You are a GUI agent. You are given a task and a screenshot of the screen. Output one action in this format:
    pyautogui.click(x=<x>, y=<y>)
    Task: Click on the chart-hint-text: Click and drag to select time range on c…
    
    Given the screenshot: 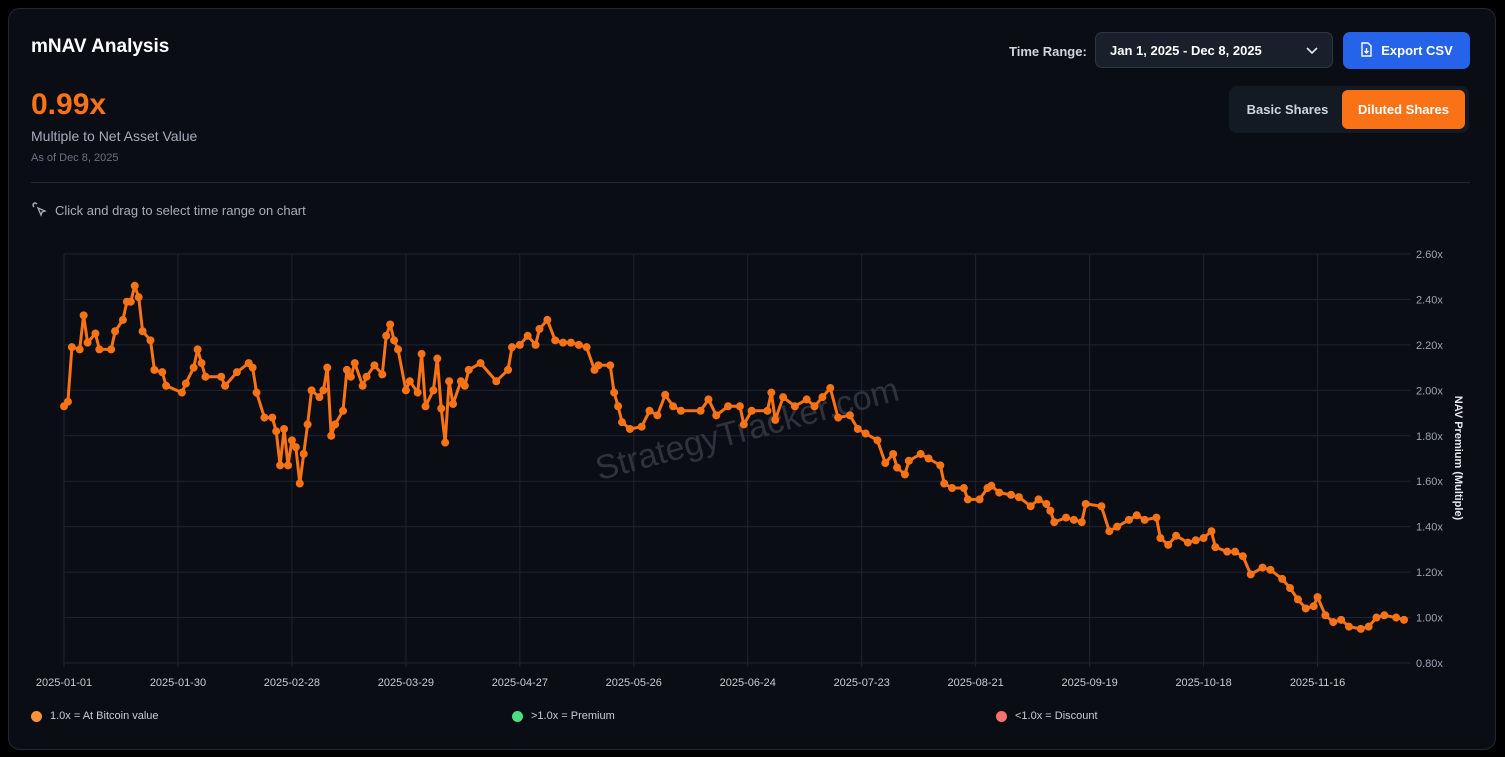 What is the action you would take?
    pyautogui.click(x=180, y=210)
    